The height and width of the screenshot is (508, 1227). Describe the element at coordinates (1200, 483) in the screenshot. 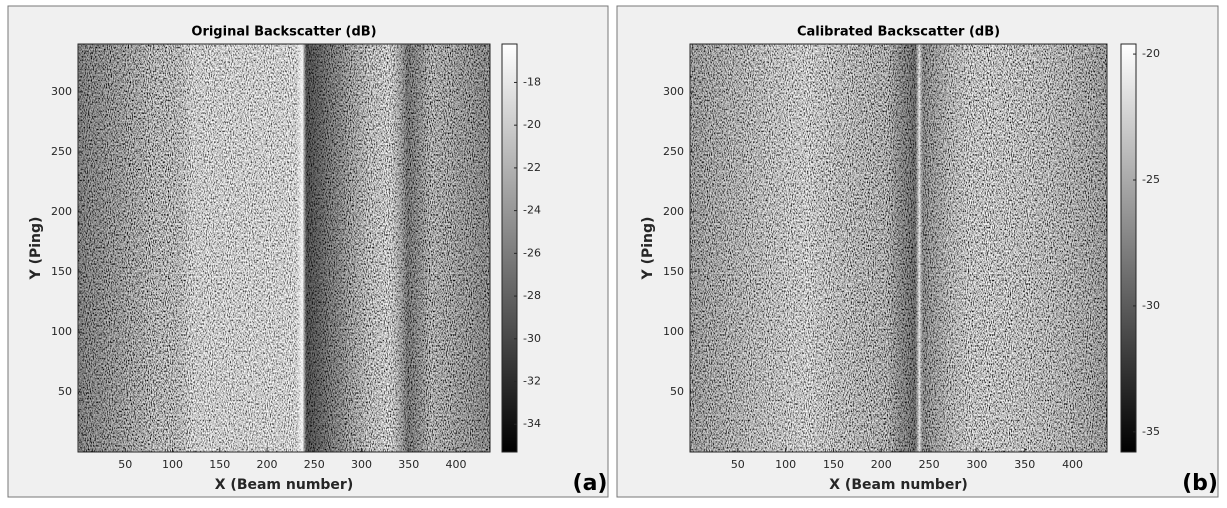

I see `panel-label: (b)` at that location.